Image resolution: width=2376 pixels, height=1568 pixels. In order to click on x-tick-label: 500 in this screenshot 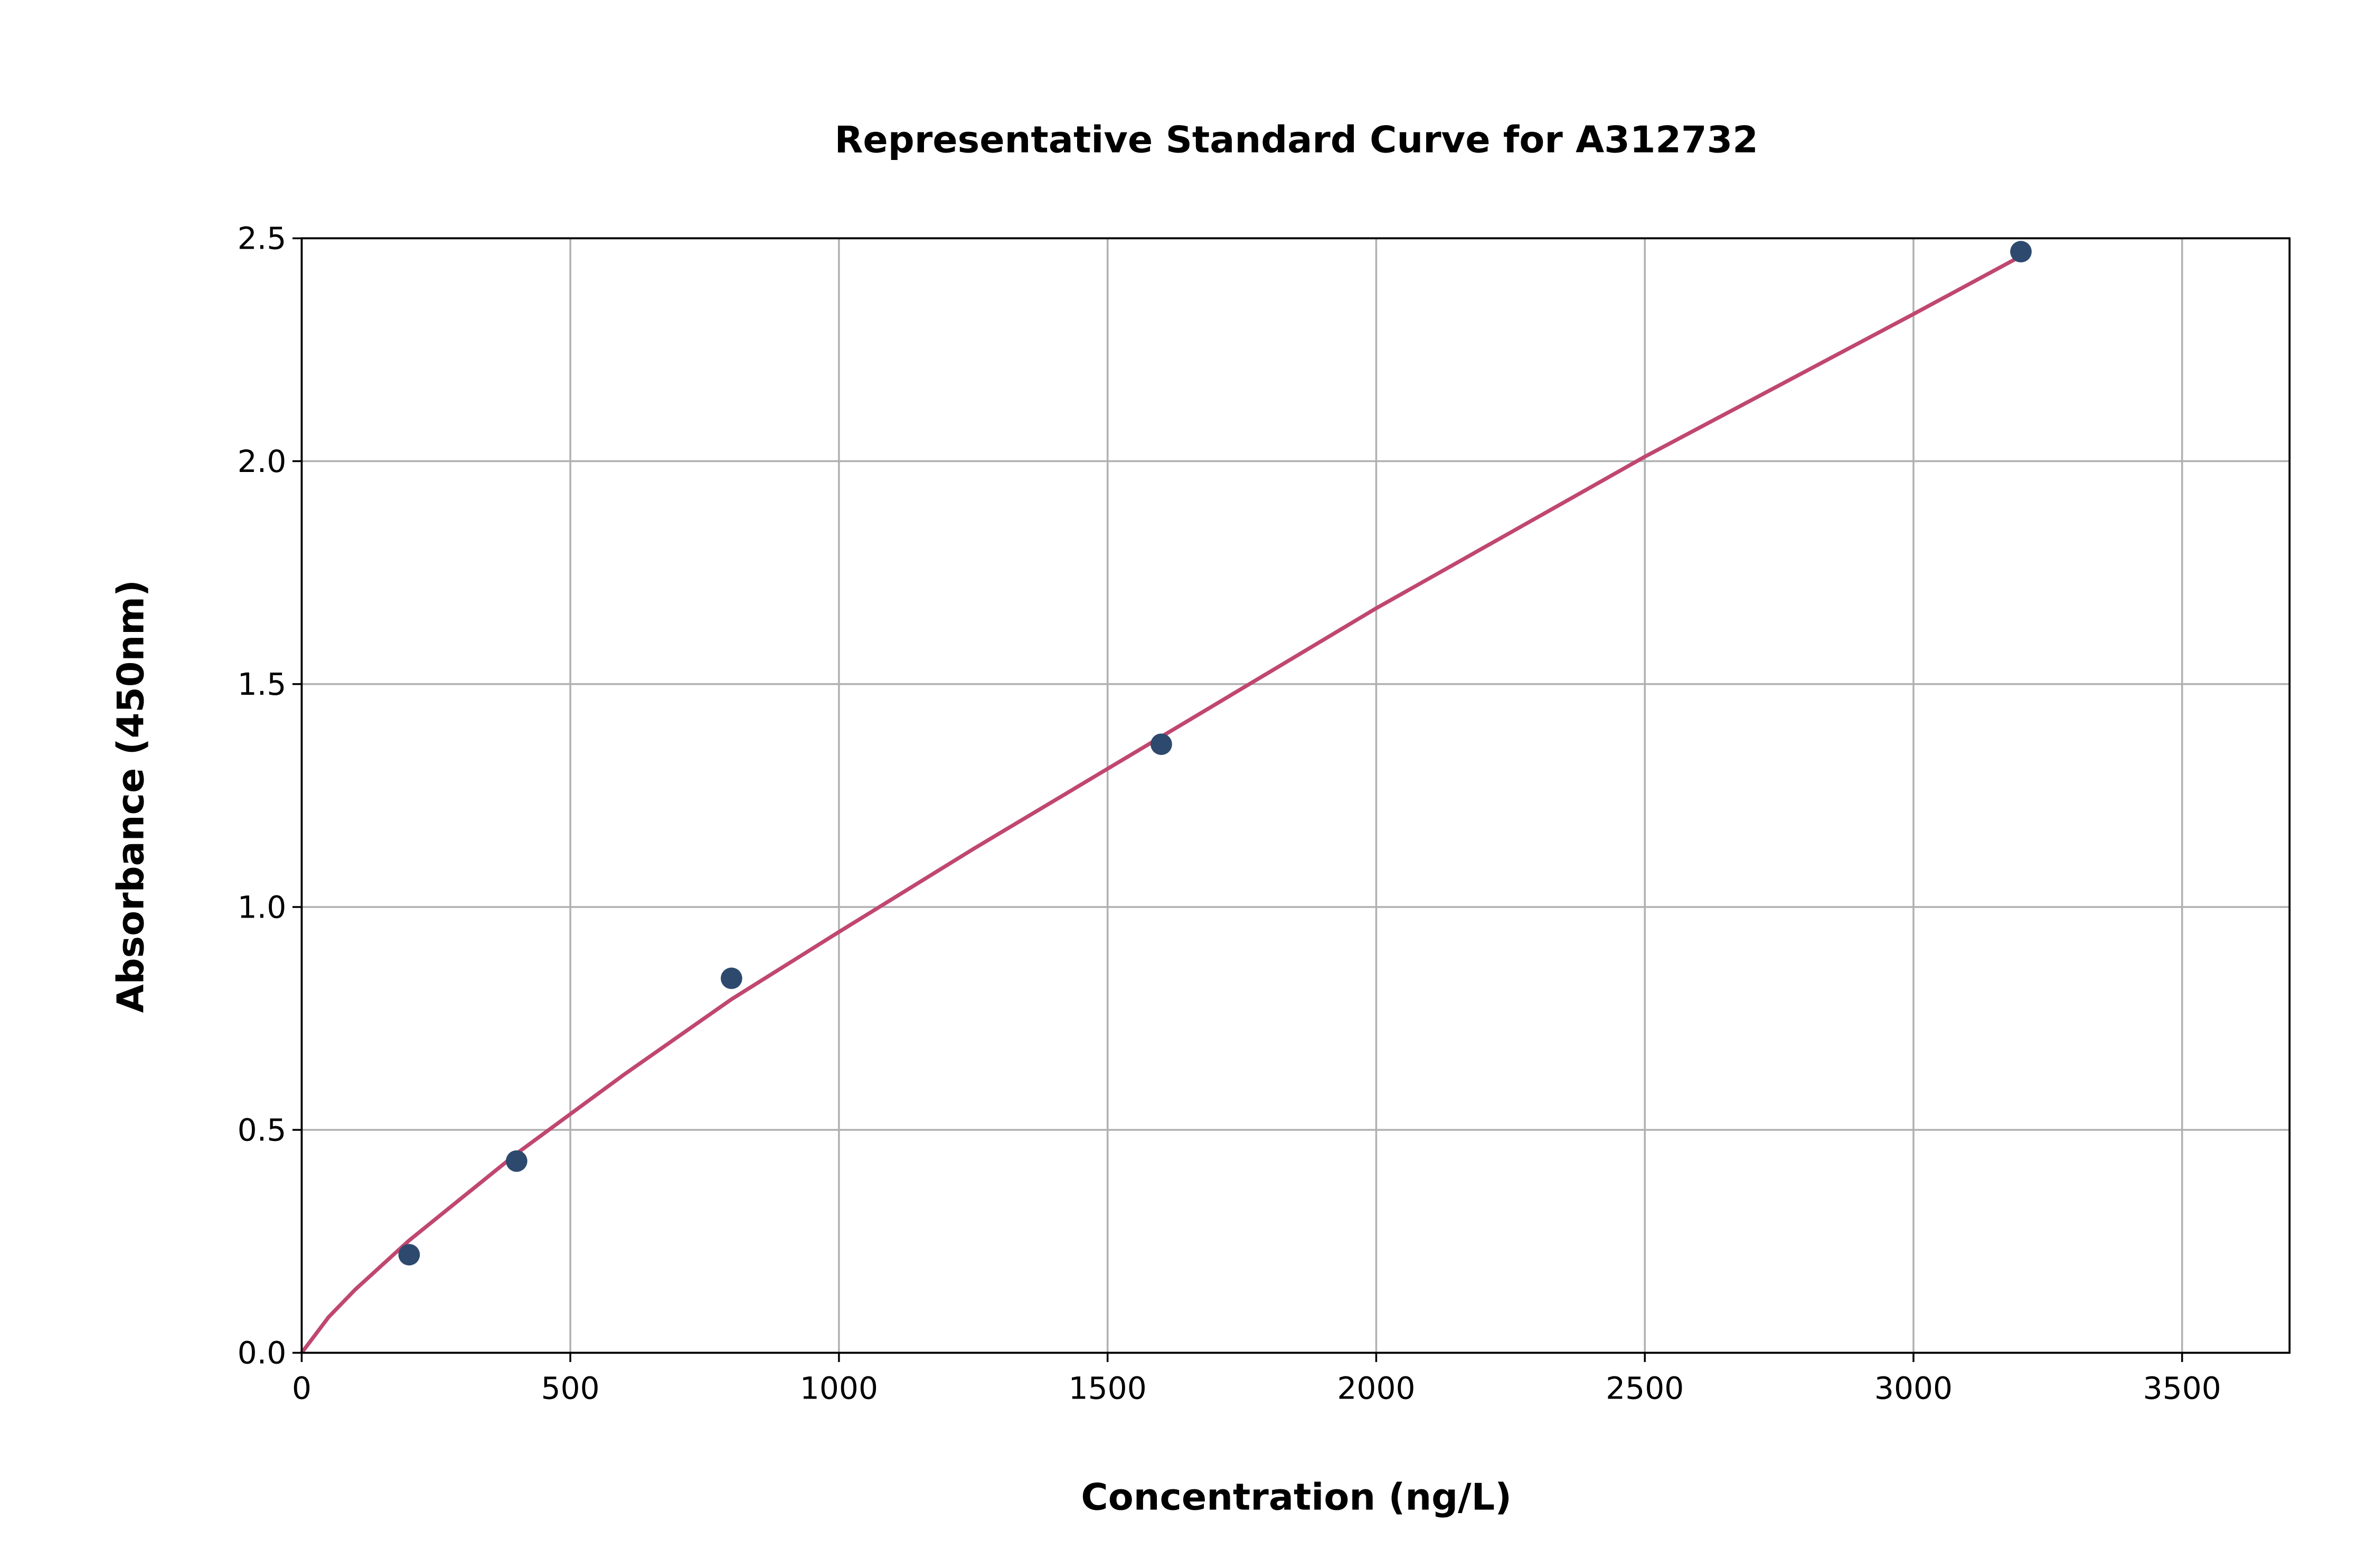, I will do `click(570, 1388)`.